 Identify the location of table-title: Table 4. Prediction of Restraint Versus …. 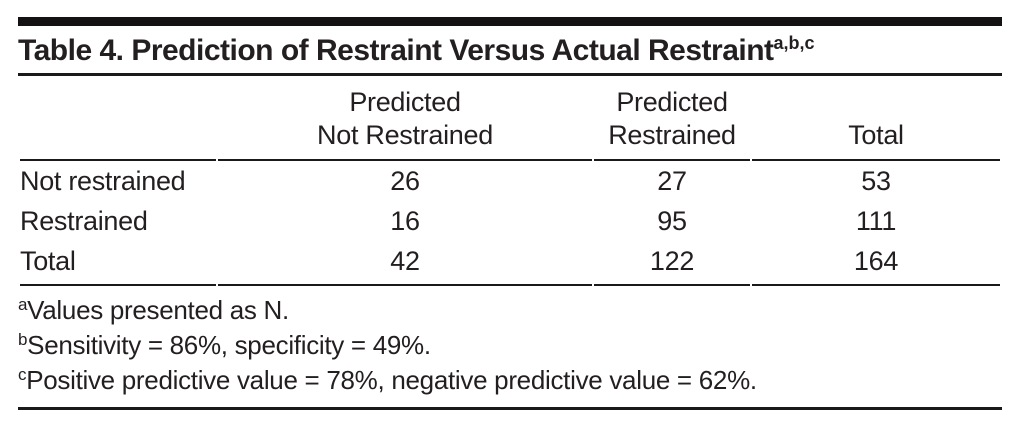
(510, 49).